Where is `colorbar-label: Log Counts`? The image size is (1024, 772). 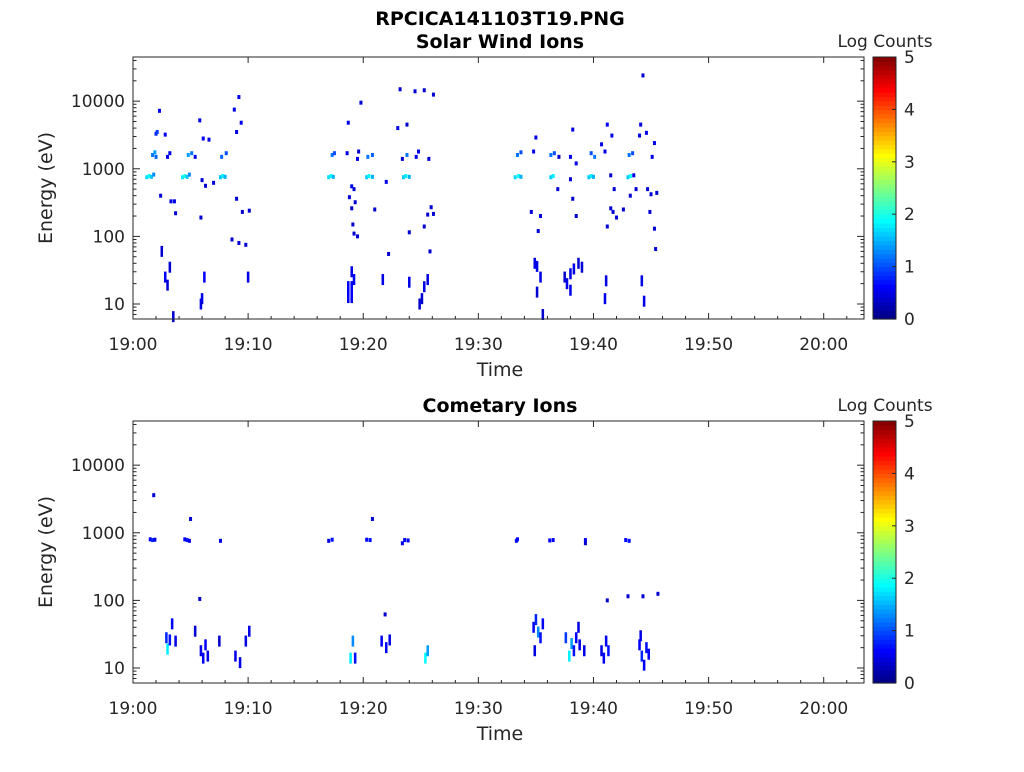
colorbar-label: Log Counts is located at coordinates (884, 42).